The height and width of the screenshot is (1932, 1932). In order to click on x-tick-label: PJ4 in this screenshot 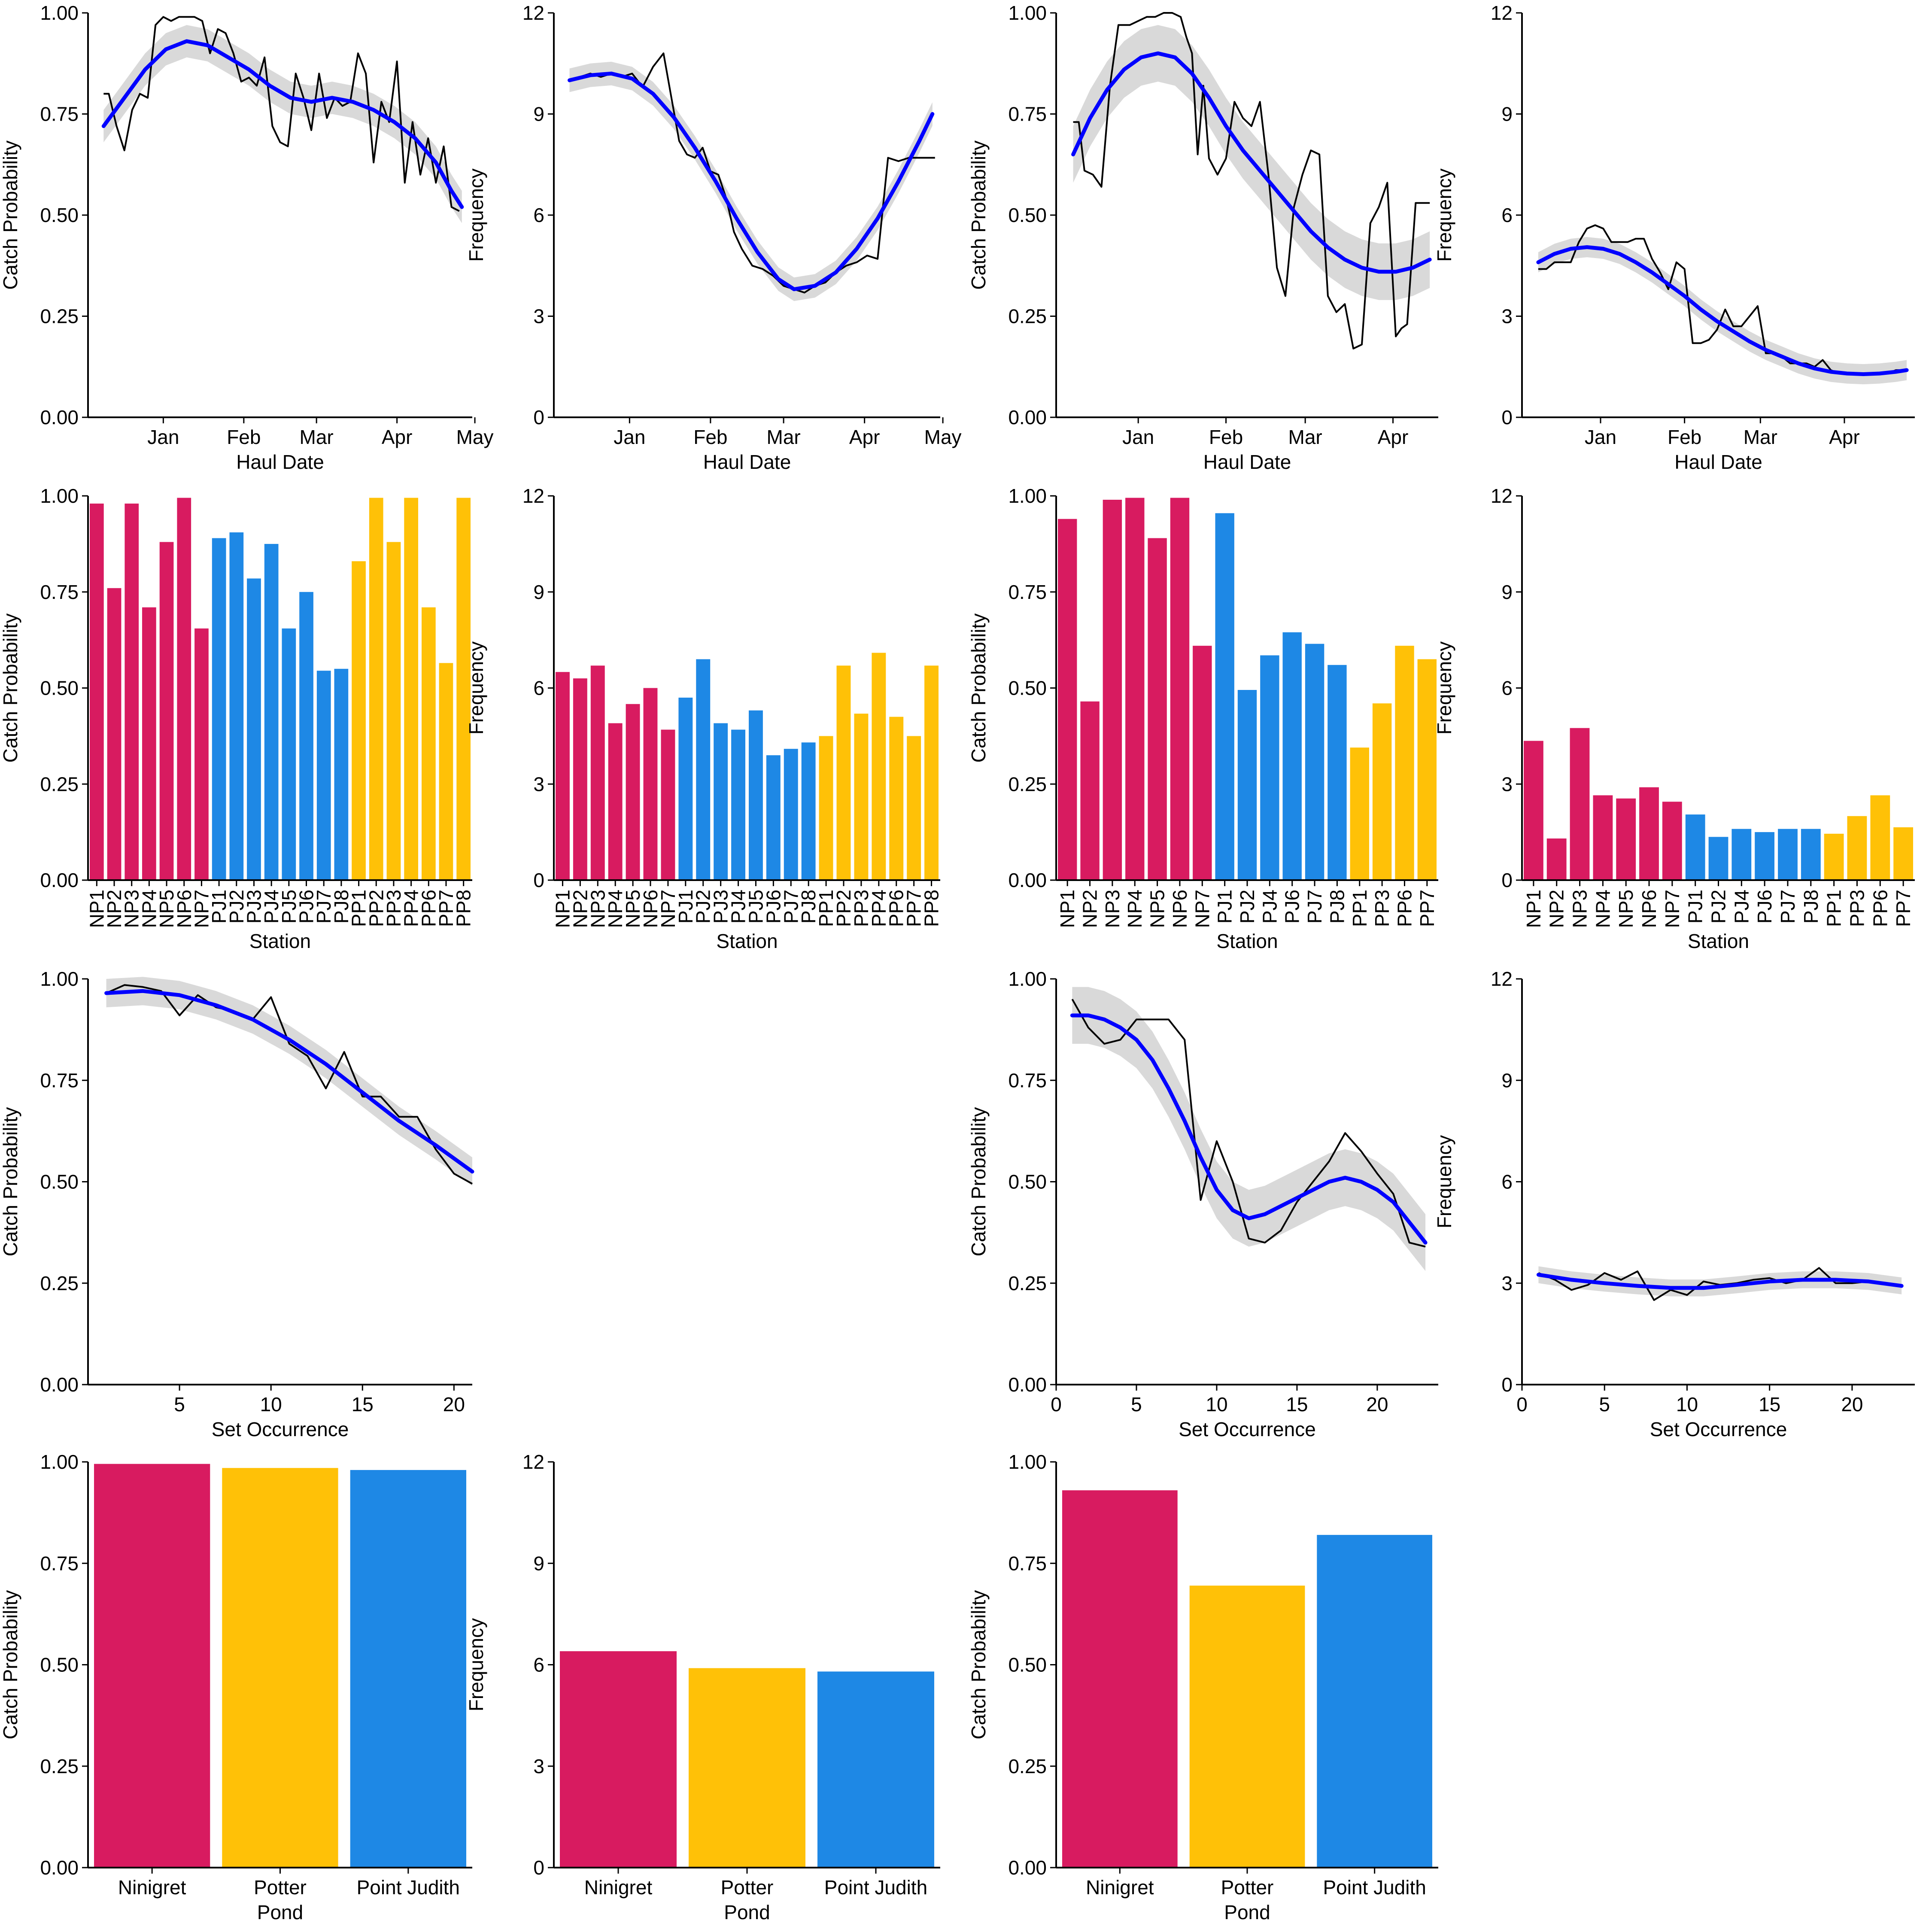, I will do `click(738, 907)`.